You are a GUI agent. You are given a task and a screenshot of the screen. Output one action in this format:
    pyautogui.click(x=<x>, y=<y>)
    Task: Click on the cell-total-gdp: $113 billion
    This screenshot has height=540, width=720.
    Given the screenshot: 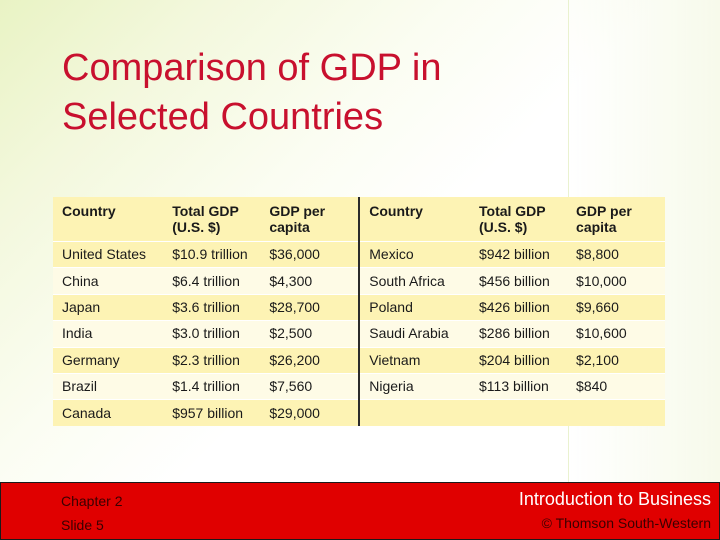 What is the action you would take?
    pyautogui.click(x=519, y=386)
    